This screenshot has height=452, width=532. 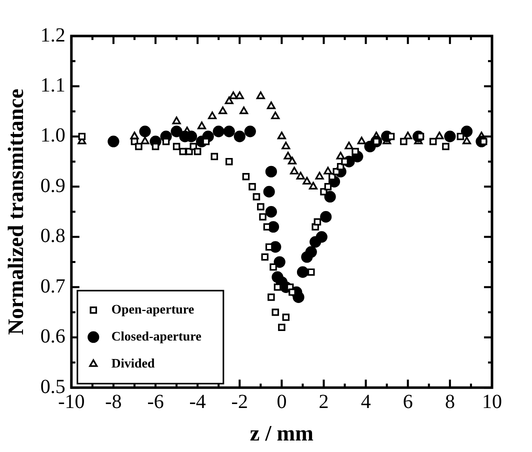 What do you see at coordinates (53, 236) in the screenshot?
I see `y-tick-label: 0.8` at bounding box center [53, 236].